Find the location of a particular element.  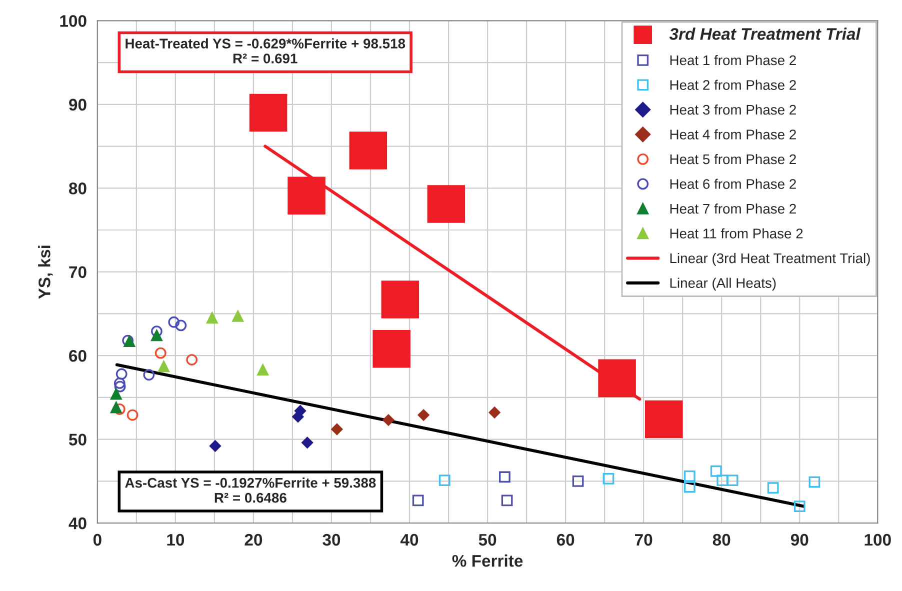

x-tick-label: 40 is located at coordinates (409, 540).